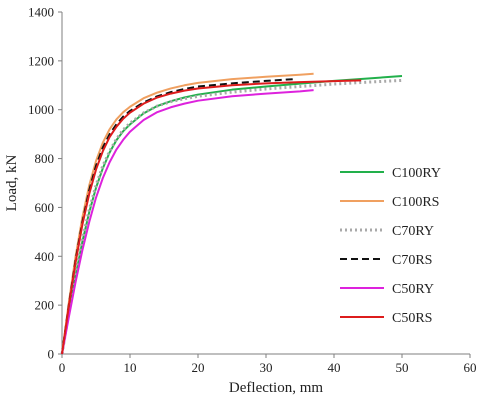  What do you see at coordinates (415, 202) in the screenshot?
I see `legend-label-c100rs: C100RS` at bounding box center [415, 202].